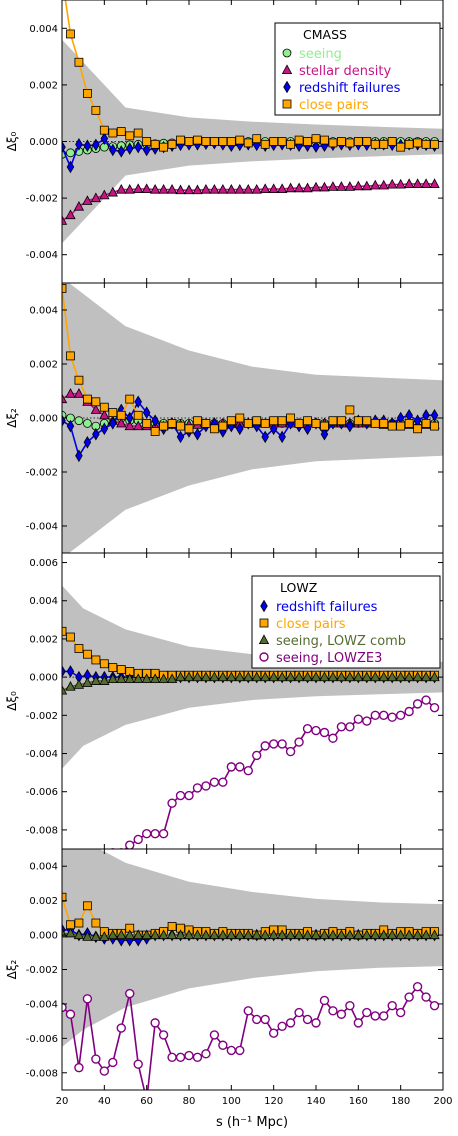  I want to click on legend-box, so click(346, 622).